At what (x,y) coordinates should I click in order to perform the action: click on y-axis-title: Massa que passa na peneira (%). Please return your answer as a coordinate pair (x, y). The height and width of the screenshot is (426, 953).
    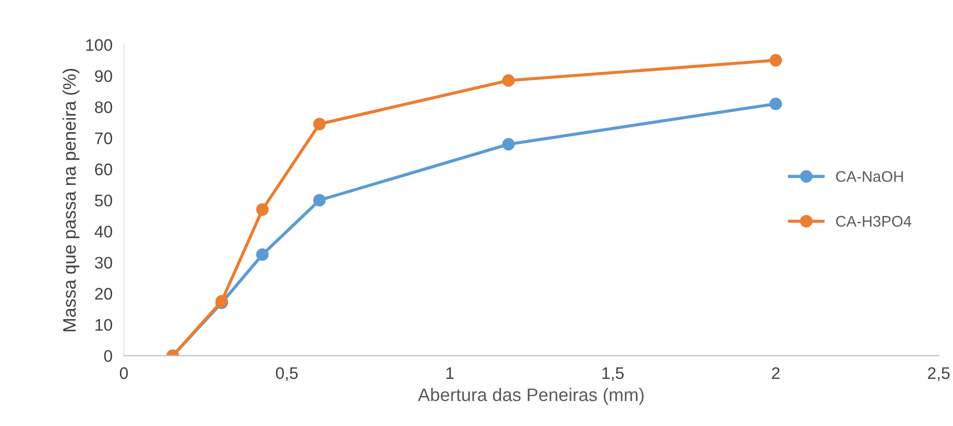
    Looking at the image, I should click on (71, 200).